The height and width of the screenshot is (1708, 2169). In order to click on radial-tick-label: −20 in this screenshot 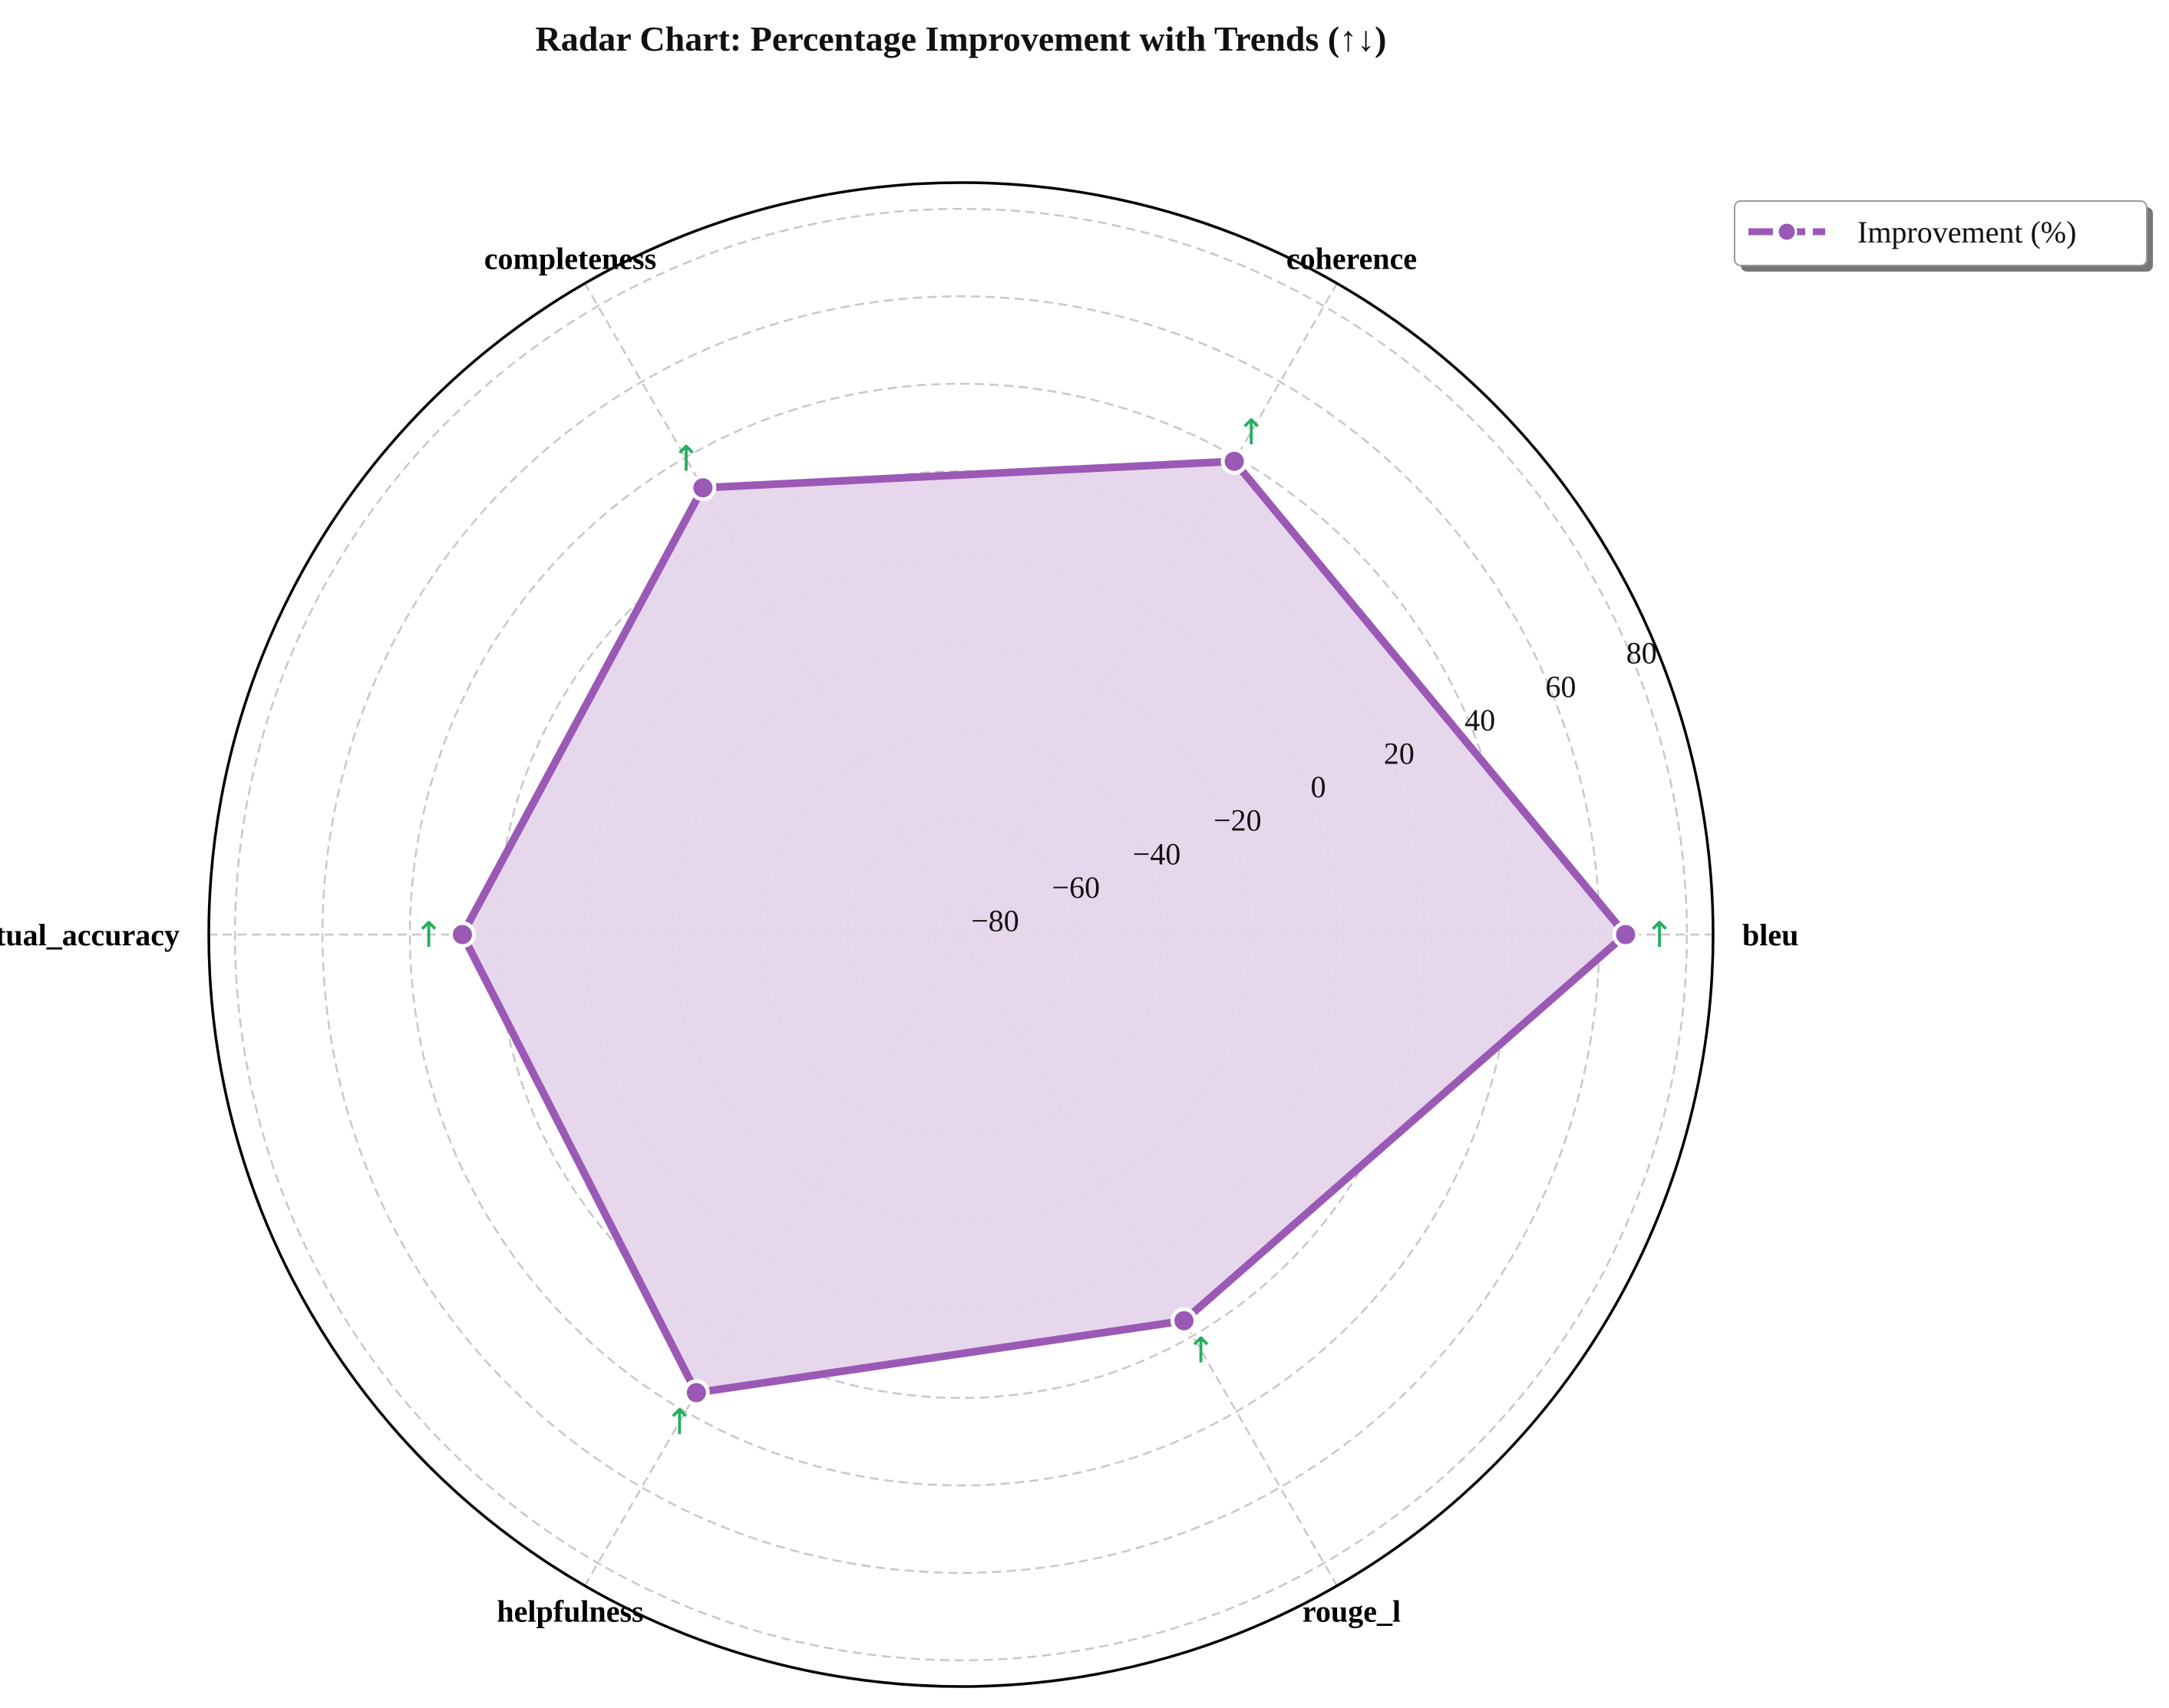, I will do `click(1237, 821)`.